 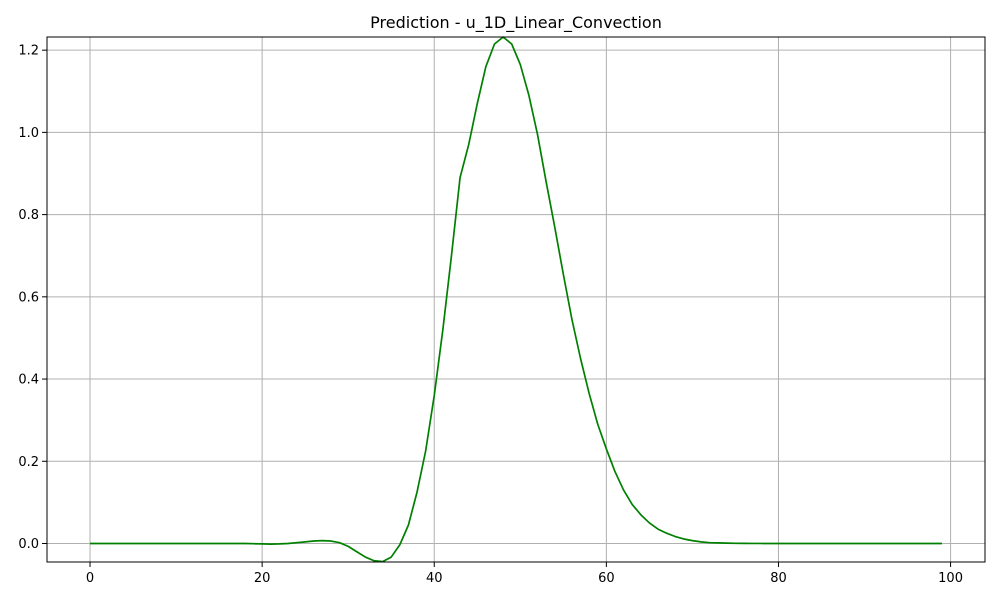 I want to click on x-tick-label: 40, so click(x=434, y=578).